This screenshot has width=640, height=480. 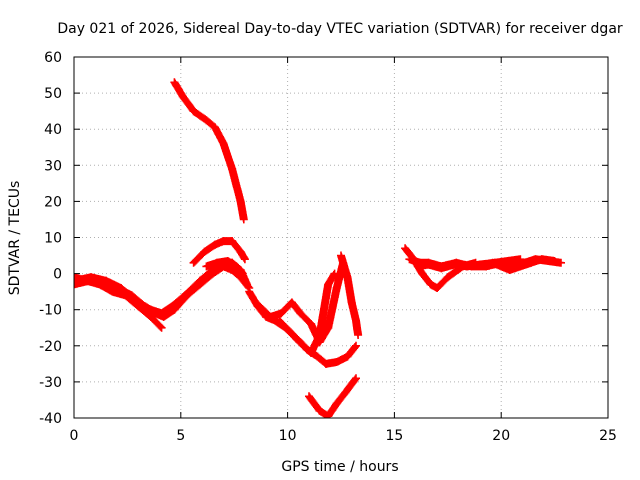 What do you see at coordinates (53, 58) in the screenshot?
I see `y-tick-label: 60` at bounding box center [53, 58].